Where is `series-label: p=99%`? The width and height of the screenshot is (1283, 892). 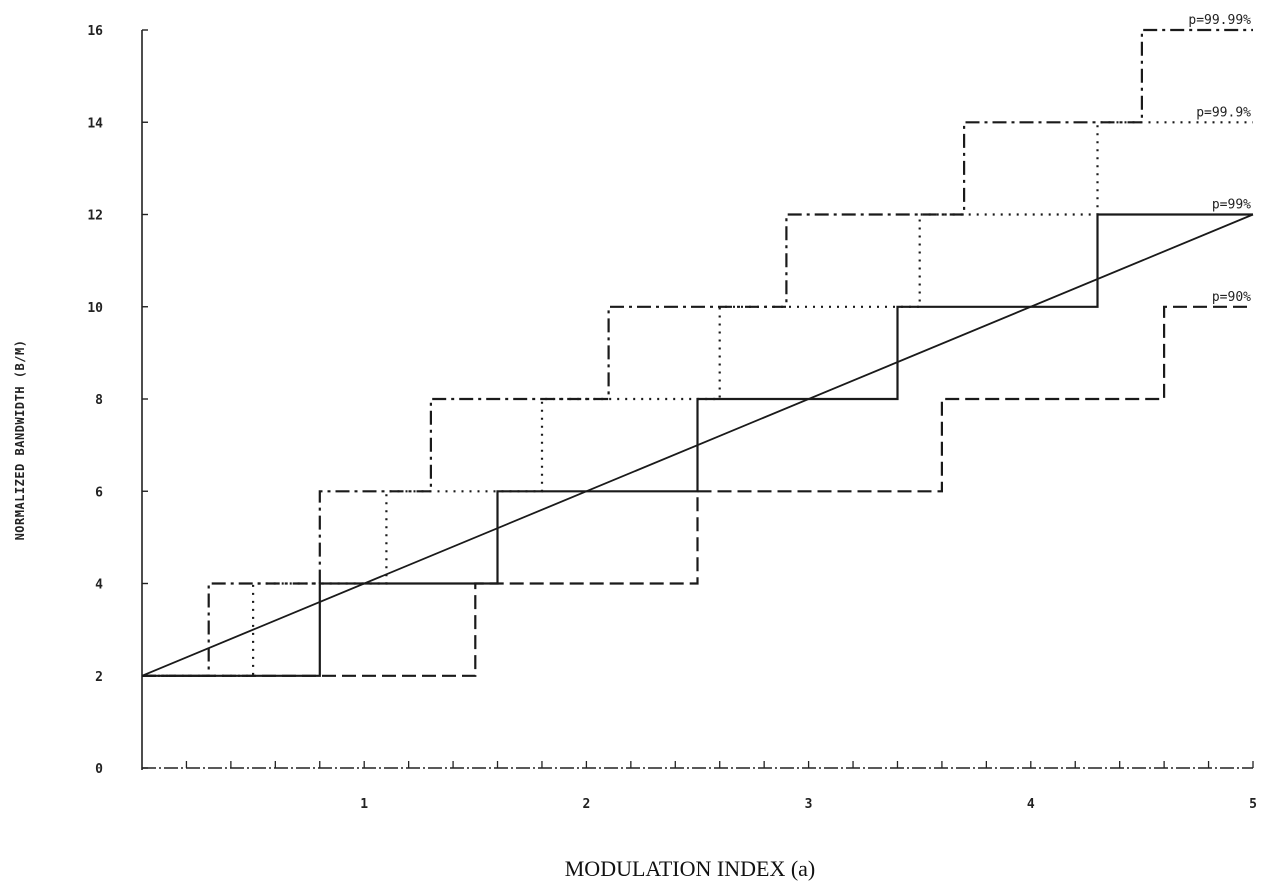 series-label: p=99% is located at coordinates (1231, 205).